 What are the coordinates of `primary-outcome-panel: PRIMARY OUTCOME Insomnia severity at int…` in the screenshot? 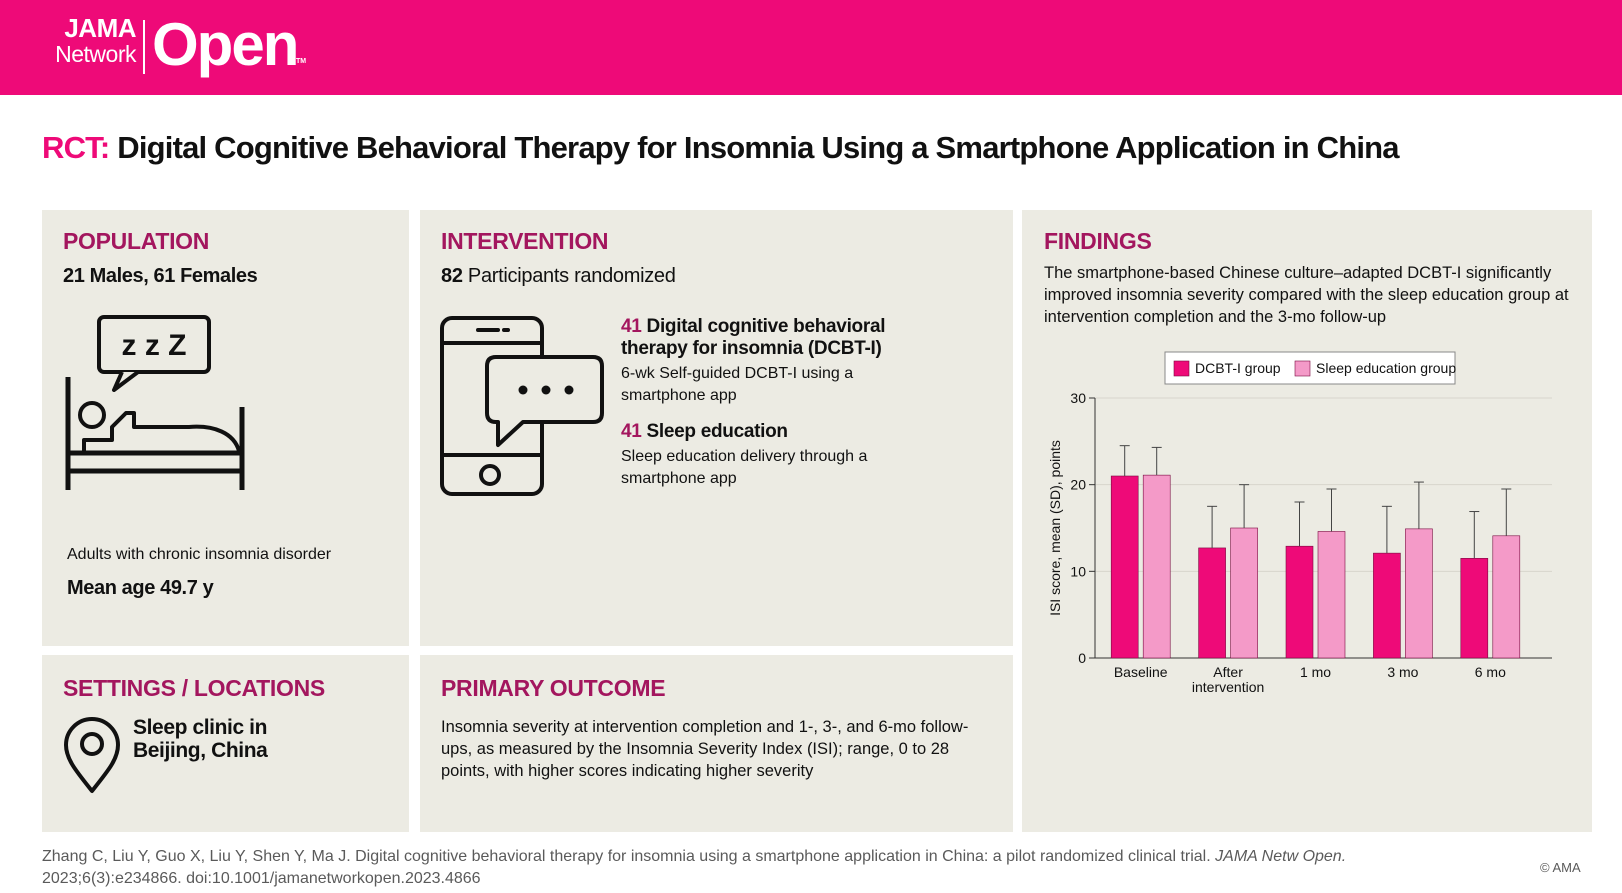 It's located at (716, 743).